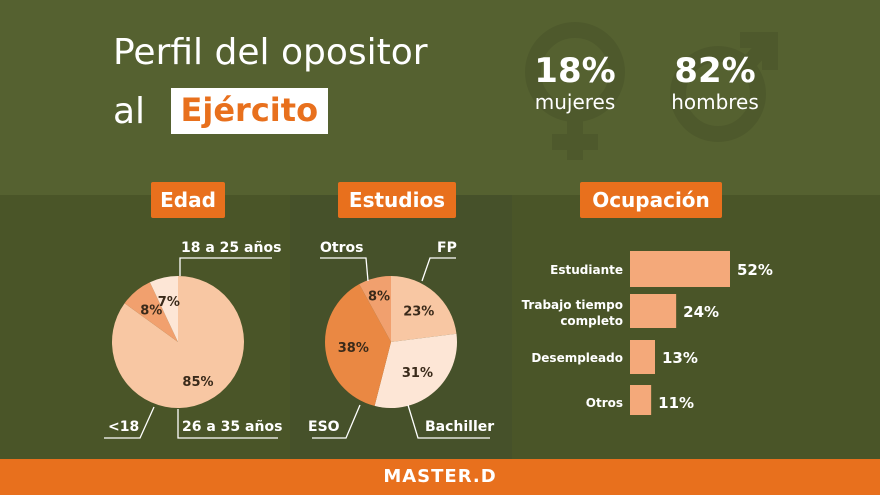 Image resolution: width=880 pixels, height=495 pixels. Describe the element at coordinates (270, 52) in the screenshot. I see `page-title-line1: Perfil del opositor` at that location.